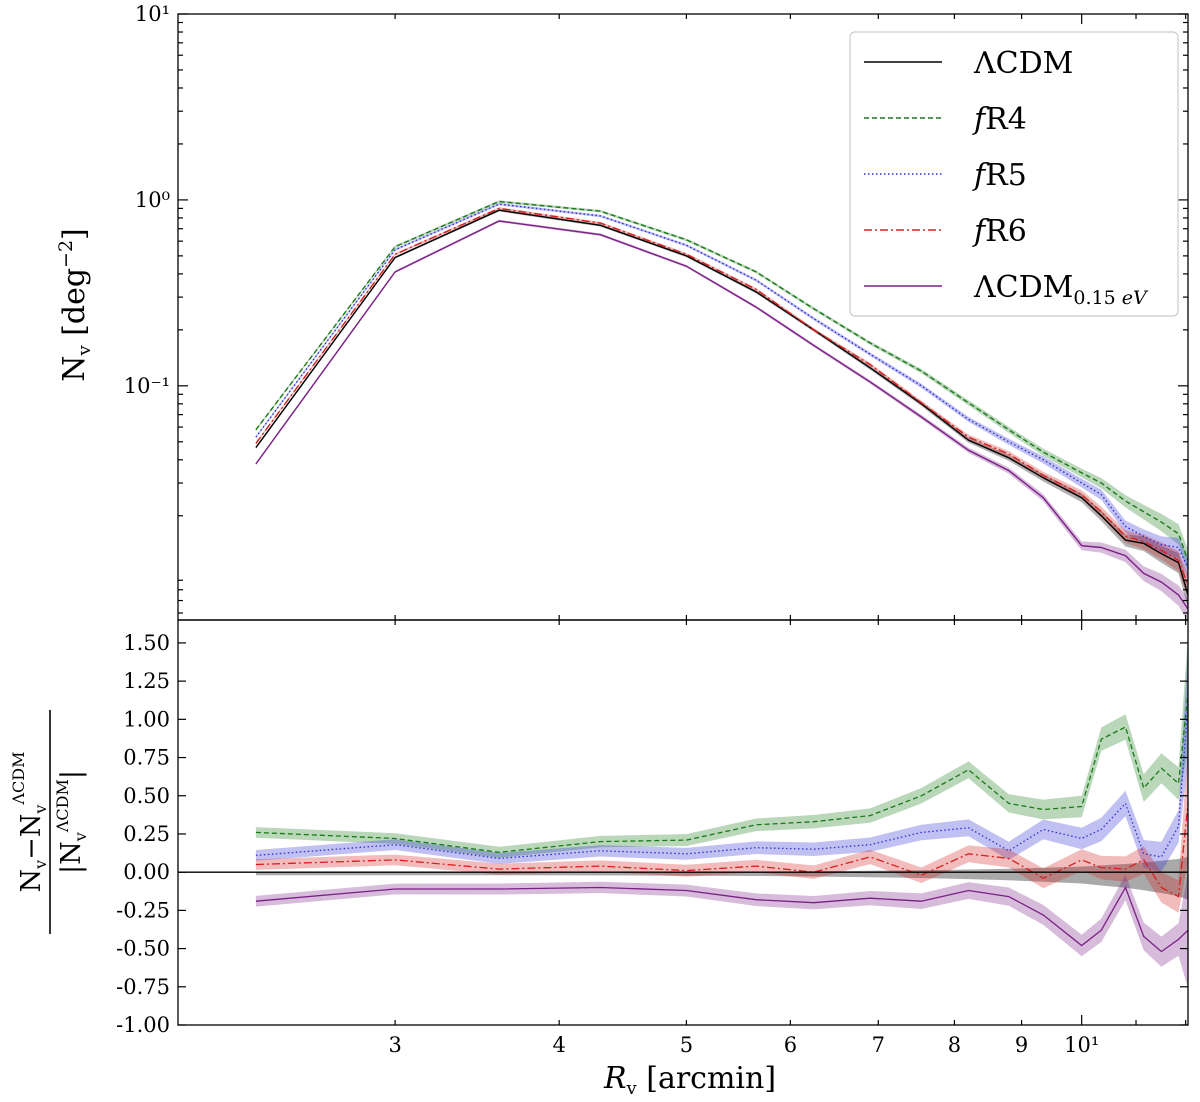  I want to click on bottom-y-tick-label: -0.25, so click(143, 910).